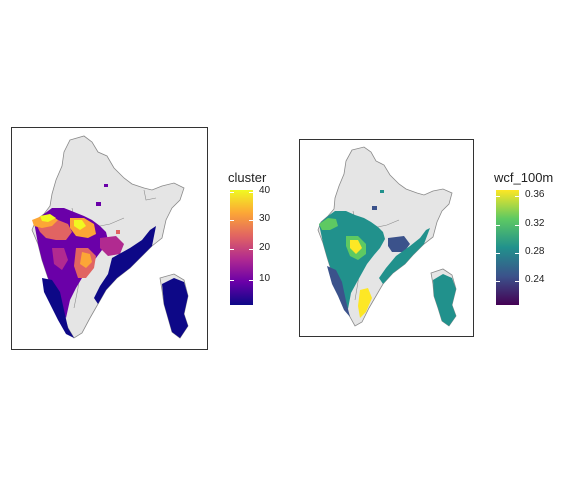  I want to click on legend-title: wcf_100m, so click(524, 177).